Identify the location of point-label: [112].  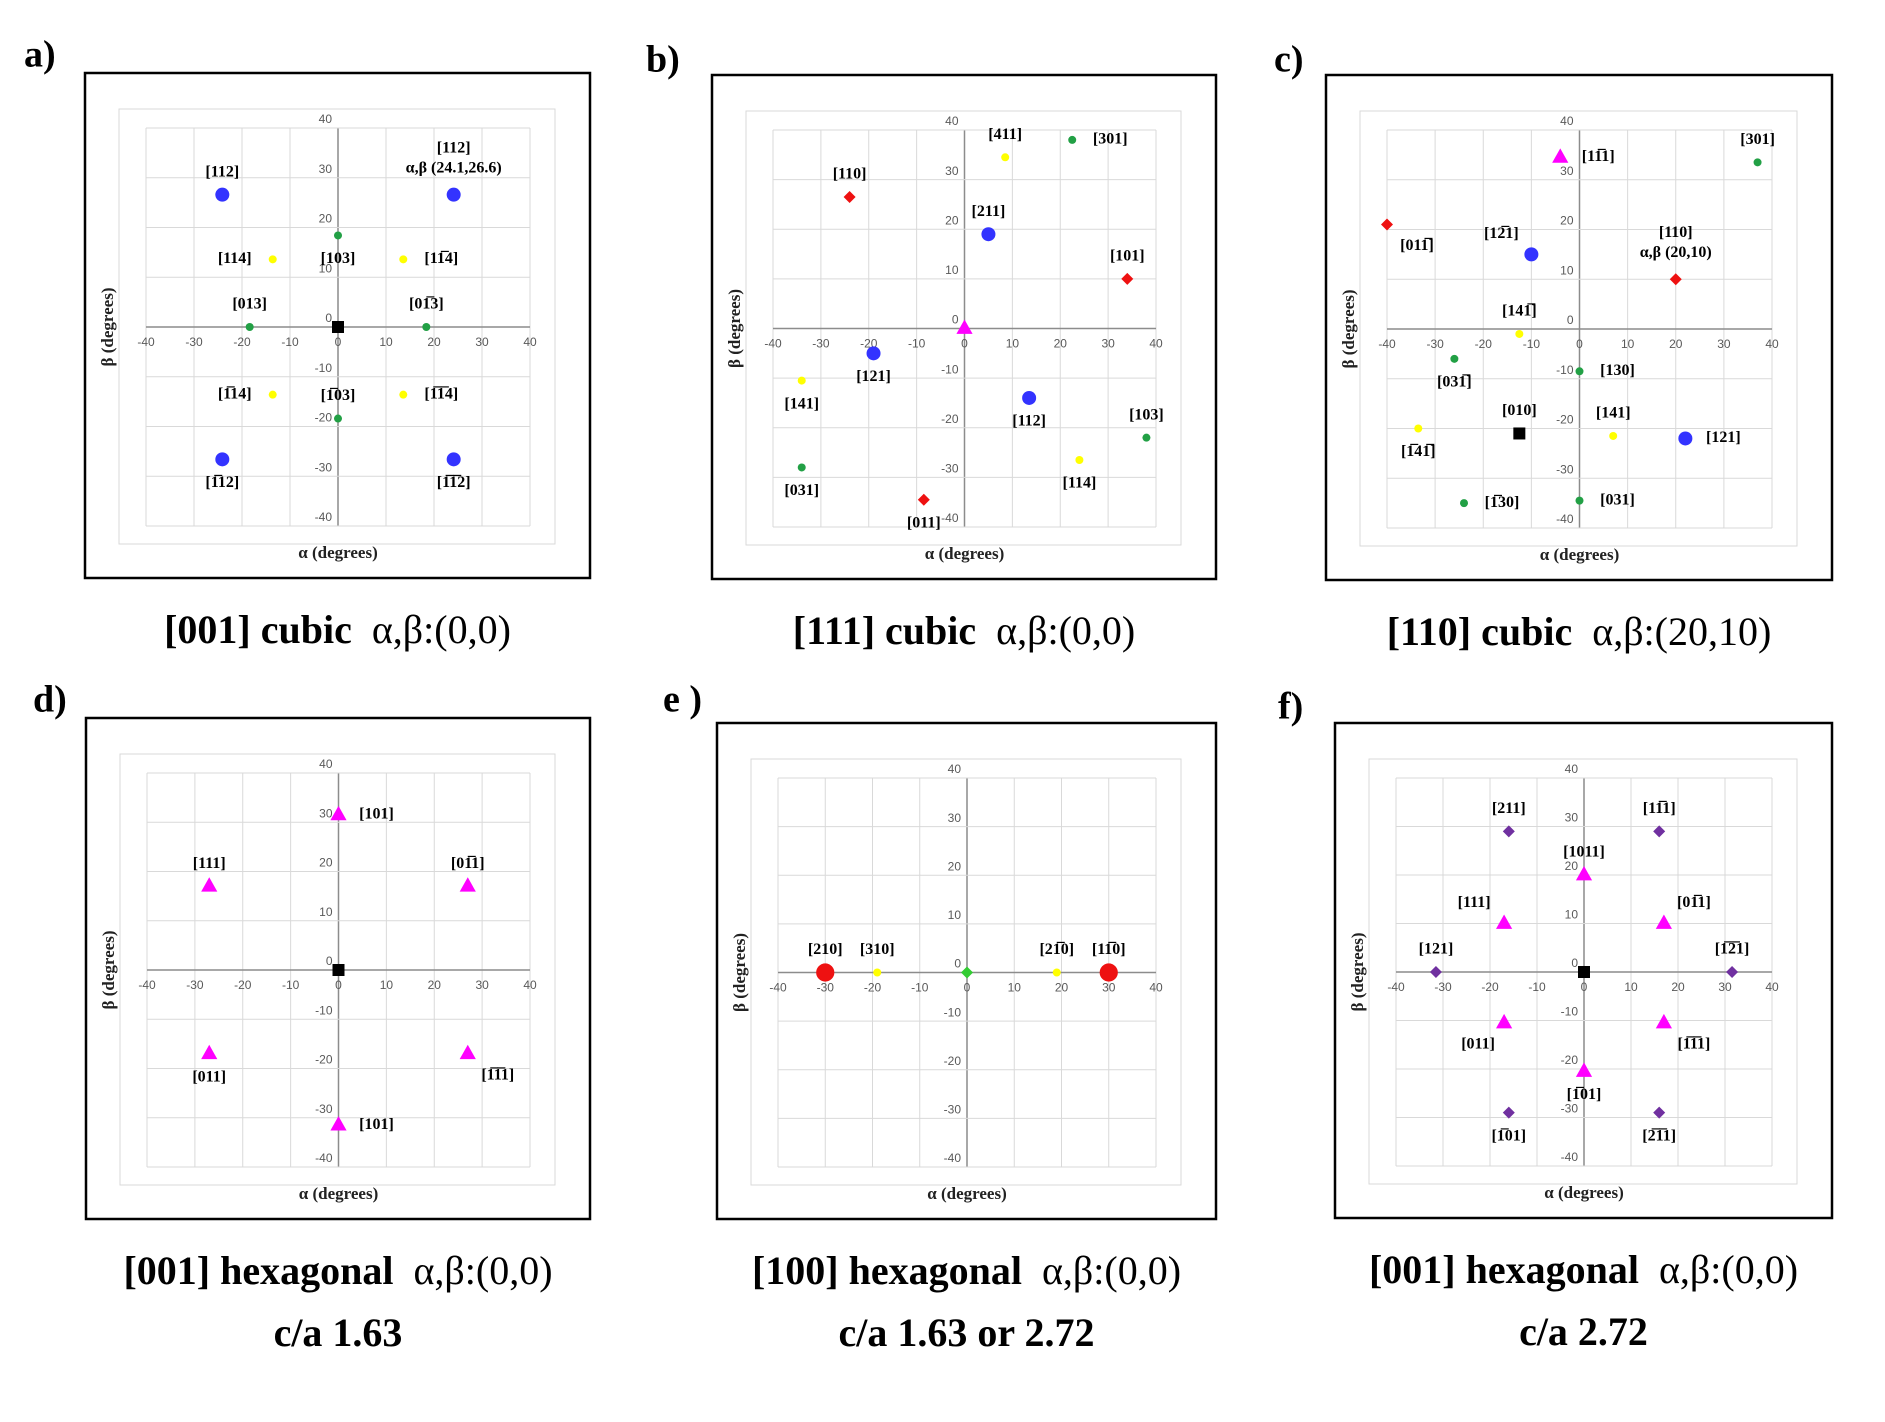
(1029, 421).